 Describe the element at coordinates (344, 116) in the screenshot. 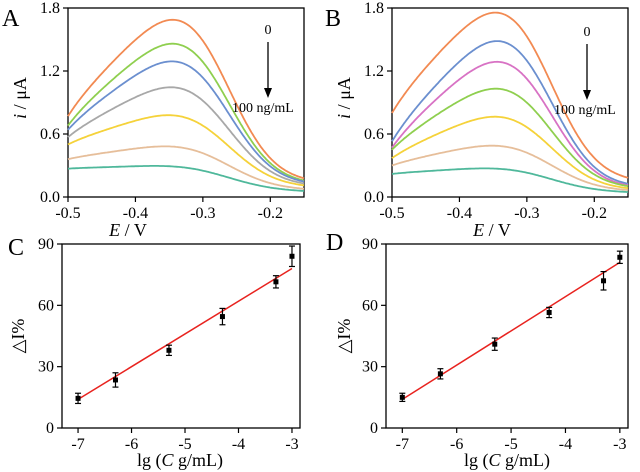

I see `y-axis-var-b: i` at that location.